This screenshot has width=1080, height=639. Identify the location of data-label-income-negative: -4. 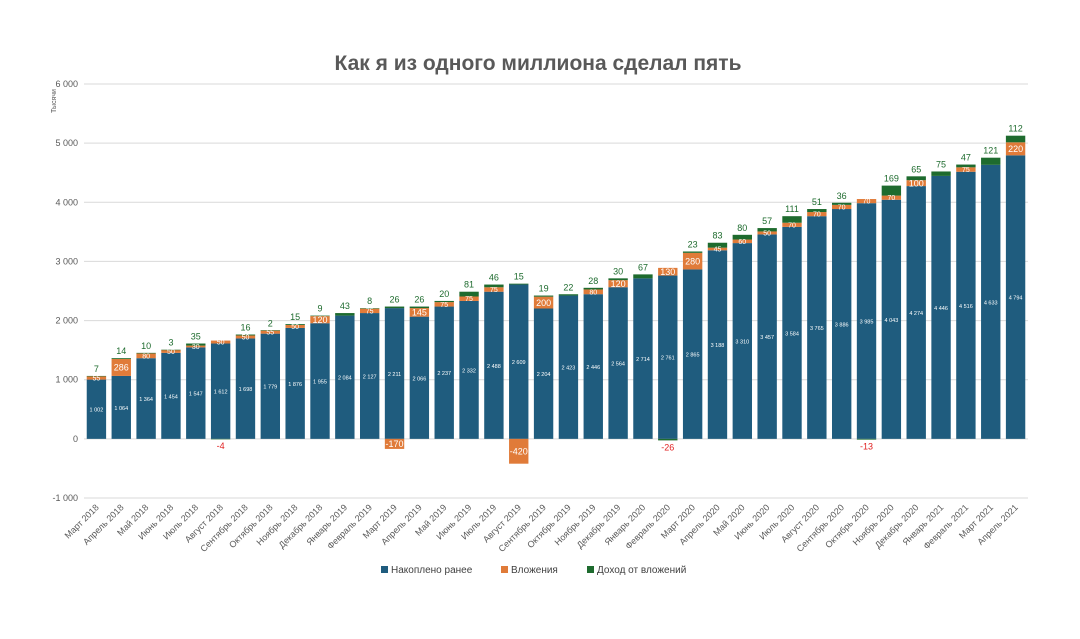
(221, 446).